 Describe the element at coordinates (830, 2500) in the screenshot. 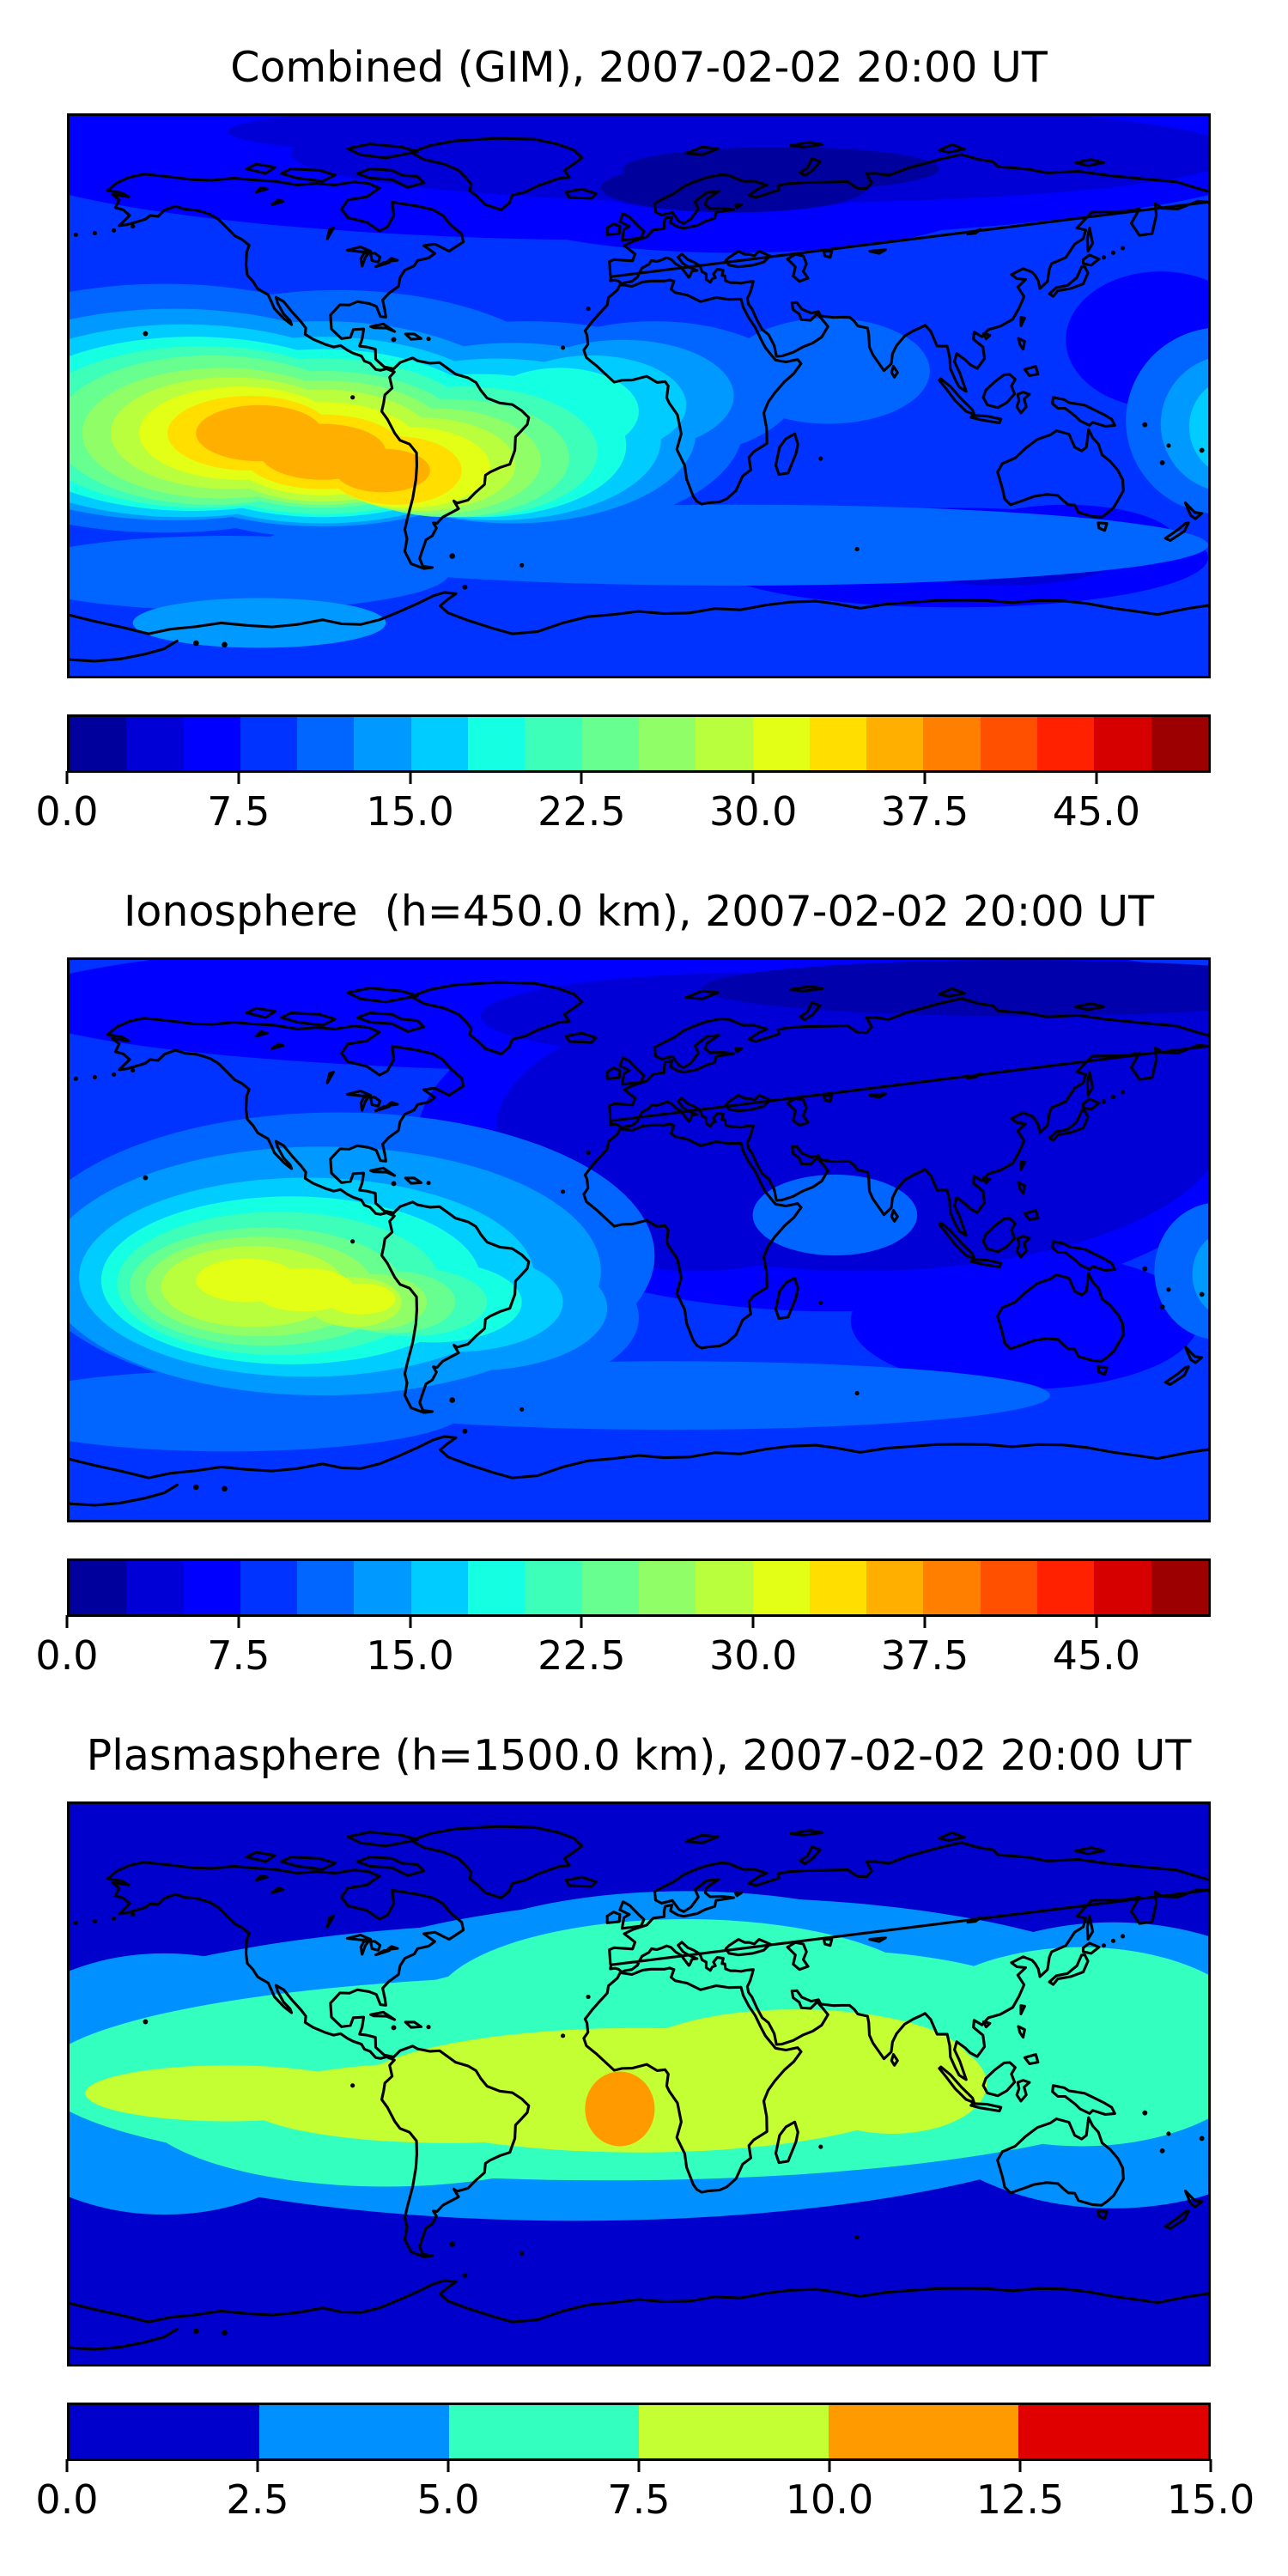

I see `colorbar-tick-label: 10.0` at that location.